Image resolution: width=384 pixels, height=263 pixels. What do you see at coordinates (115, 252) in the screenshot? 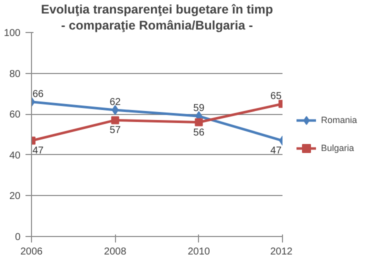
I see `x-tick-label: 2008` at bounding box center [115, 252].